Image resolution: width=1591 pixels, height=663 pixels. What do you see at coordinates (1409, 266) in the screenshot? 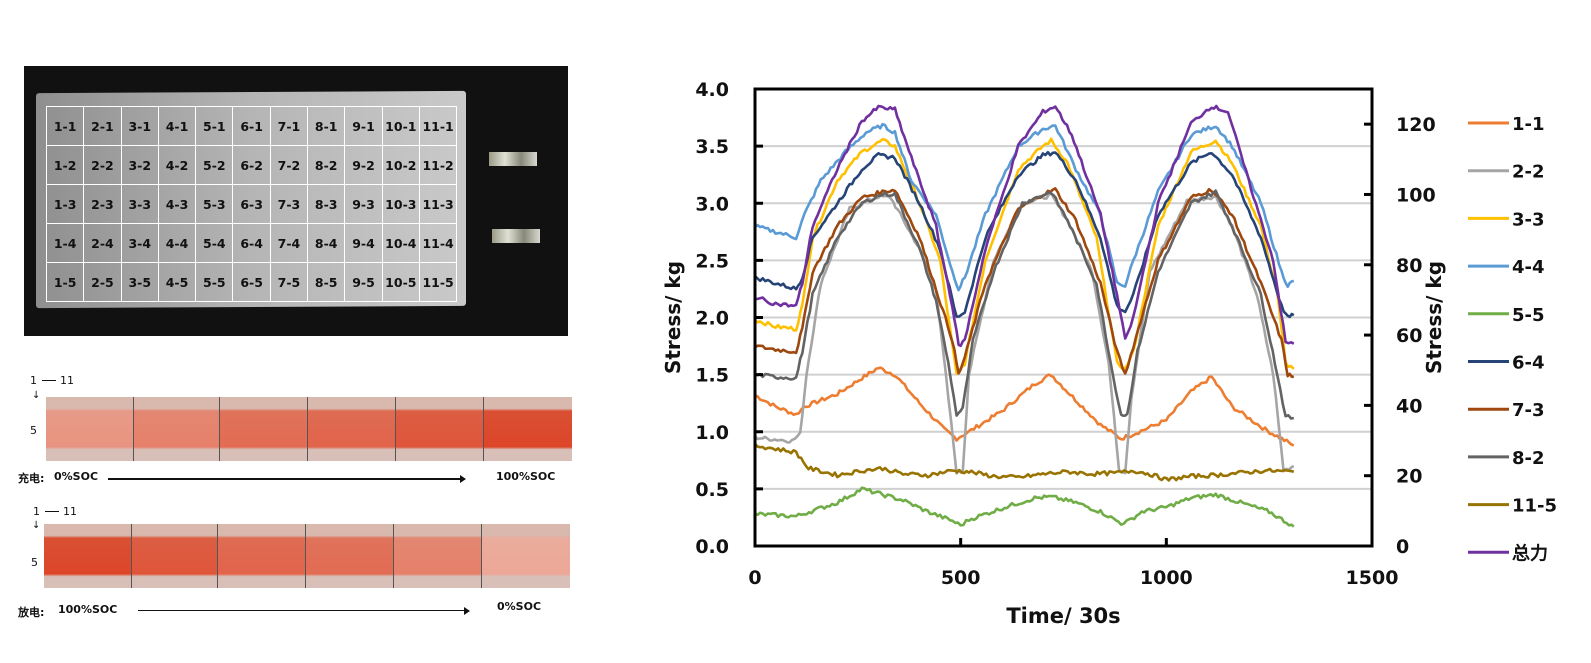
I see `y2-tick-label: 80` at bounding box center [1409, 266].